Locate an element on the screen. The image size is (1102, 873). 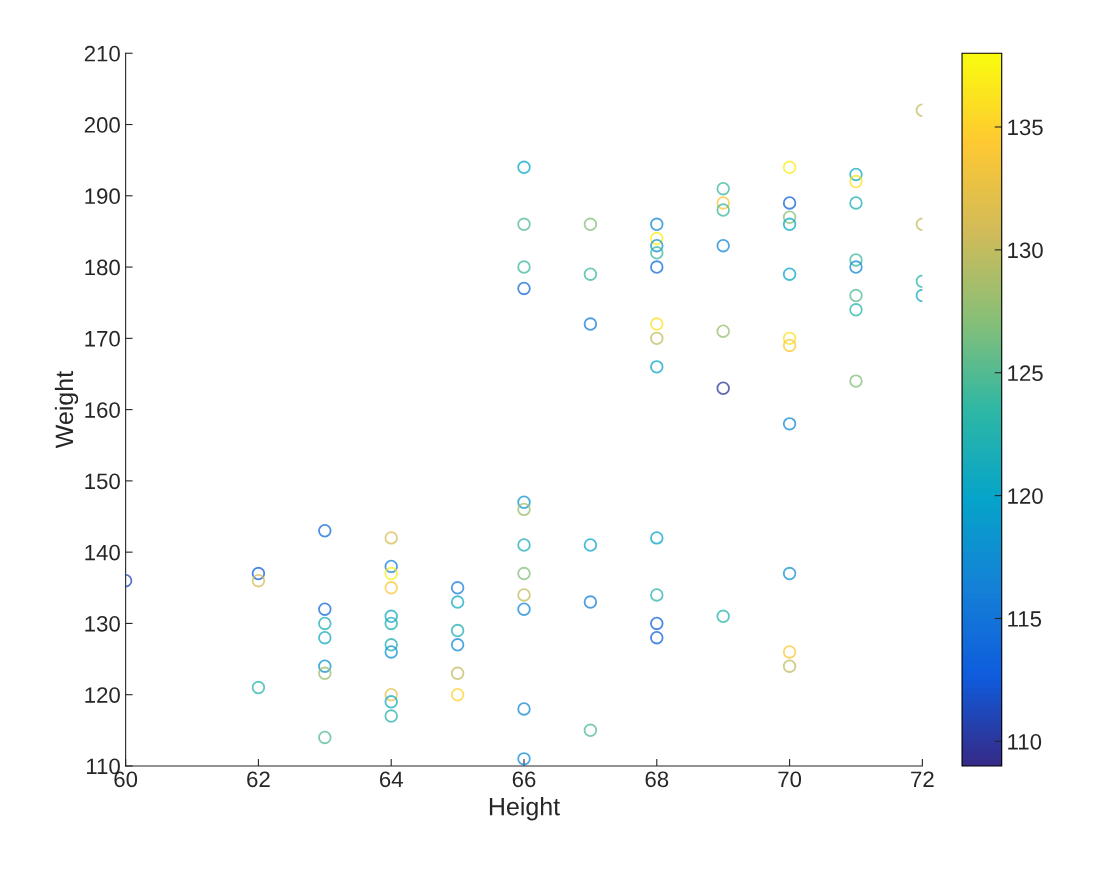
y-tick-label: 180 is located at coordinates (102, 267).